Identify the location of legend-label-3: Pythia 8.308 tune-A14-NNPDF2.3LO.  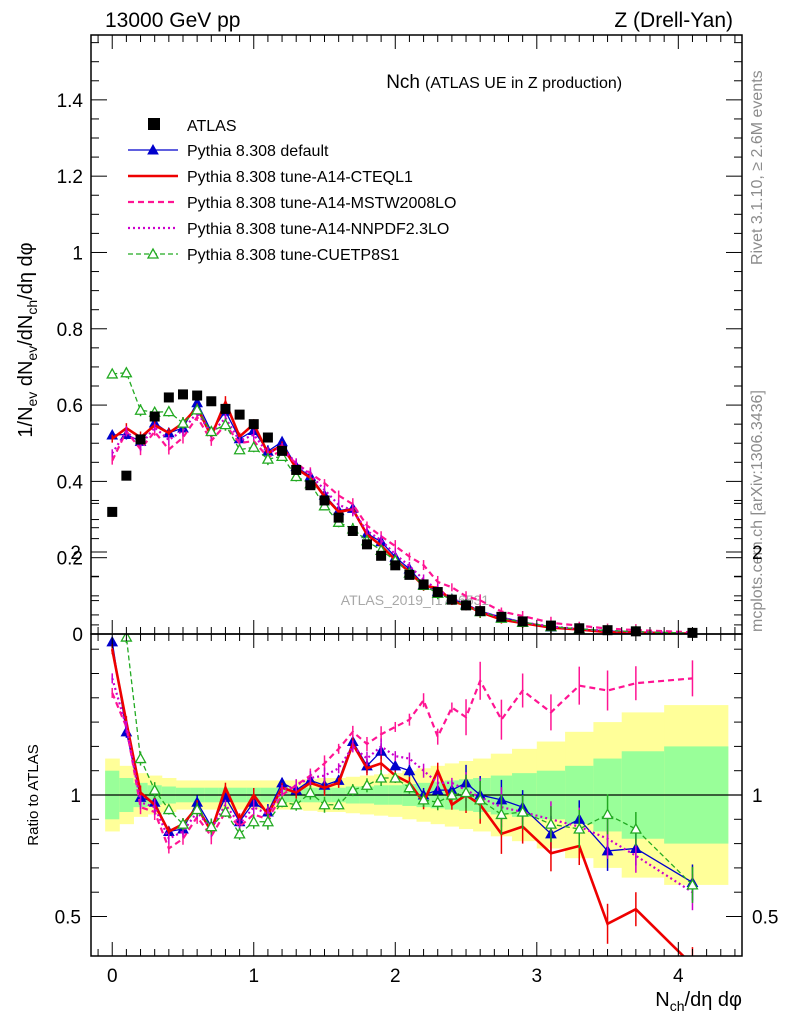
(318, 229).